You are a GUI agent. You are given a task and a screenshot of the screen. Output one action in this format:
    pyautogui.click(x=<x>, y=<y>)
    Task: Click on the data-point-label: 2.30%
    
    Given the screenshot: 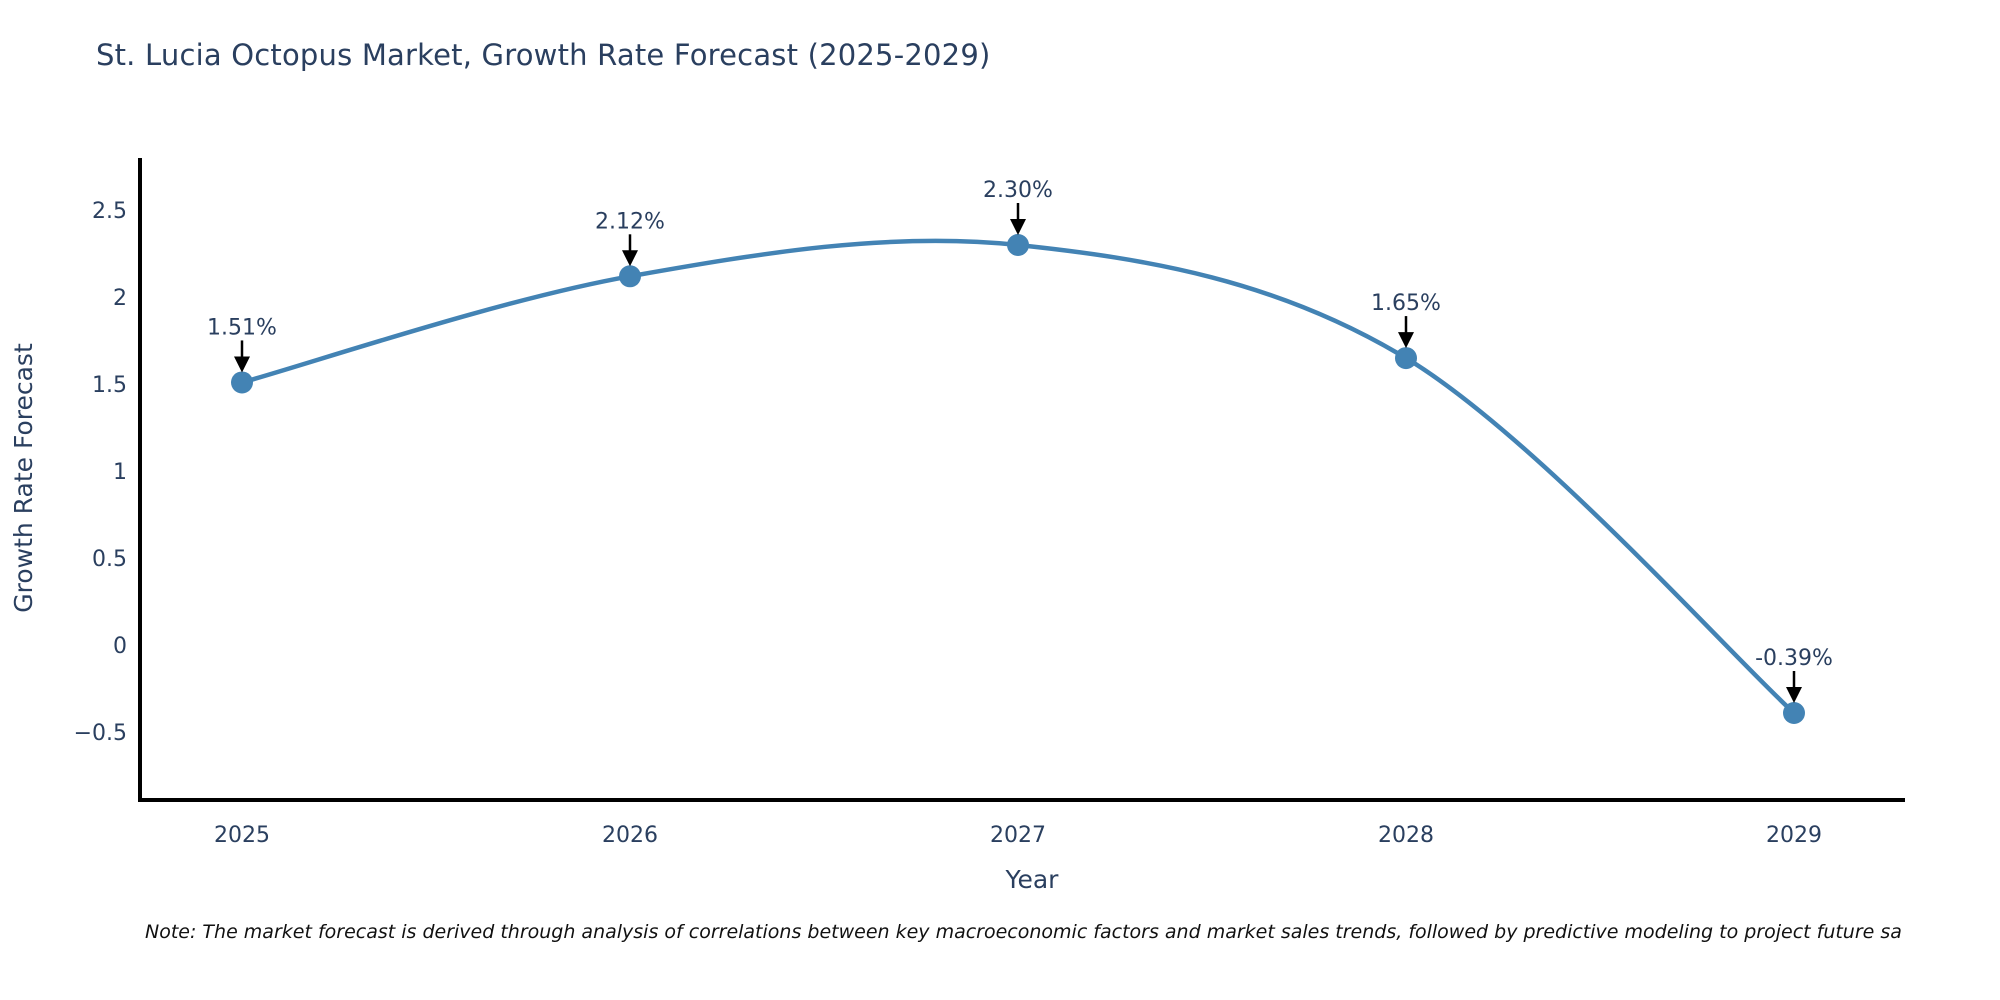 What is the action you would take?
    pyautogui.click(x=1018, y=190)
    